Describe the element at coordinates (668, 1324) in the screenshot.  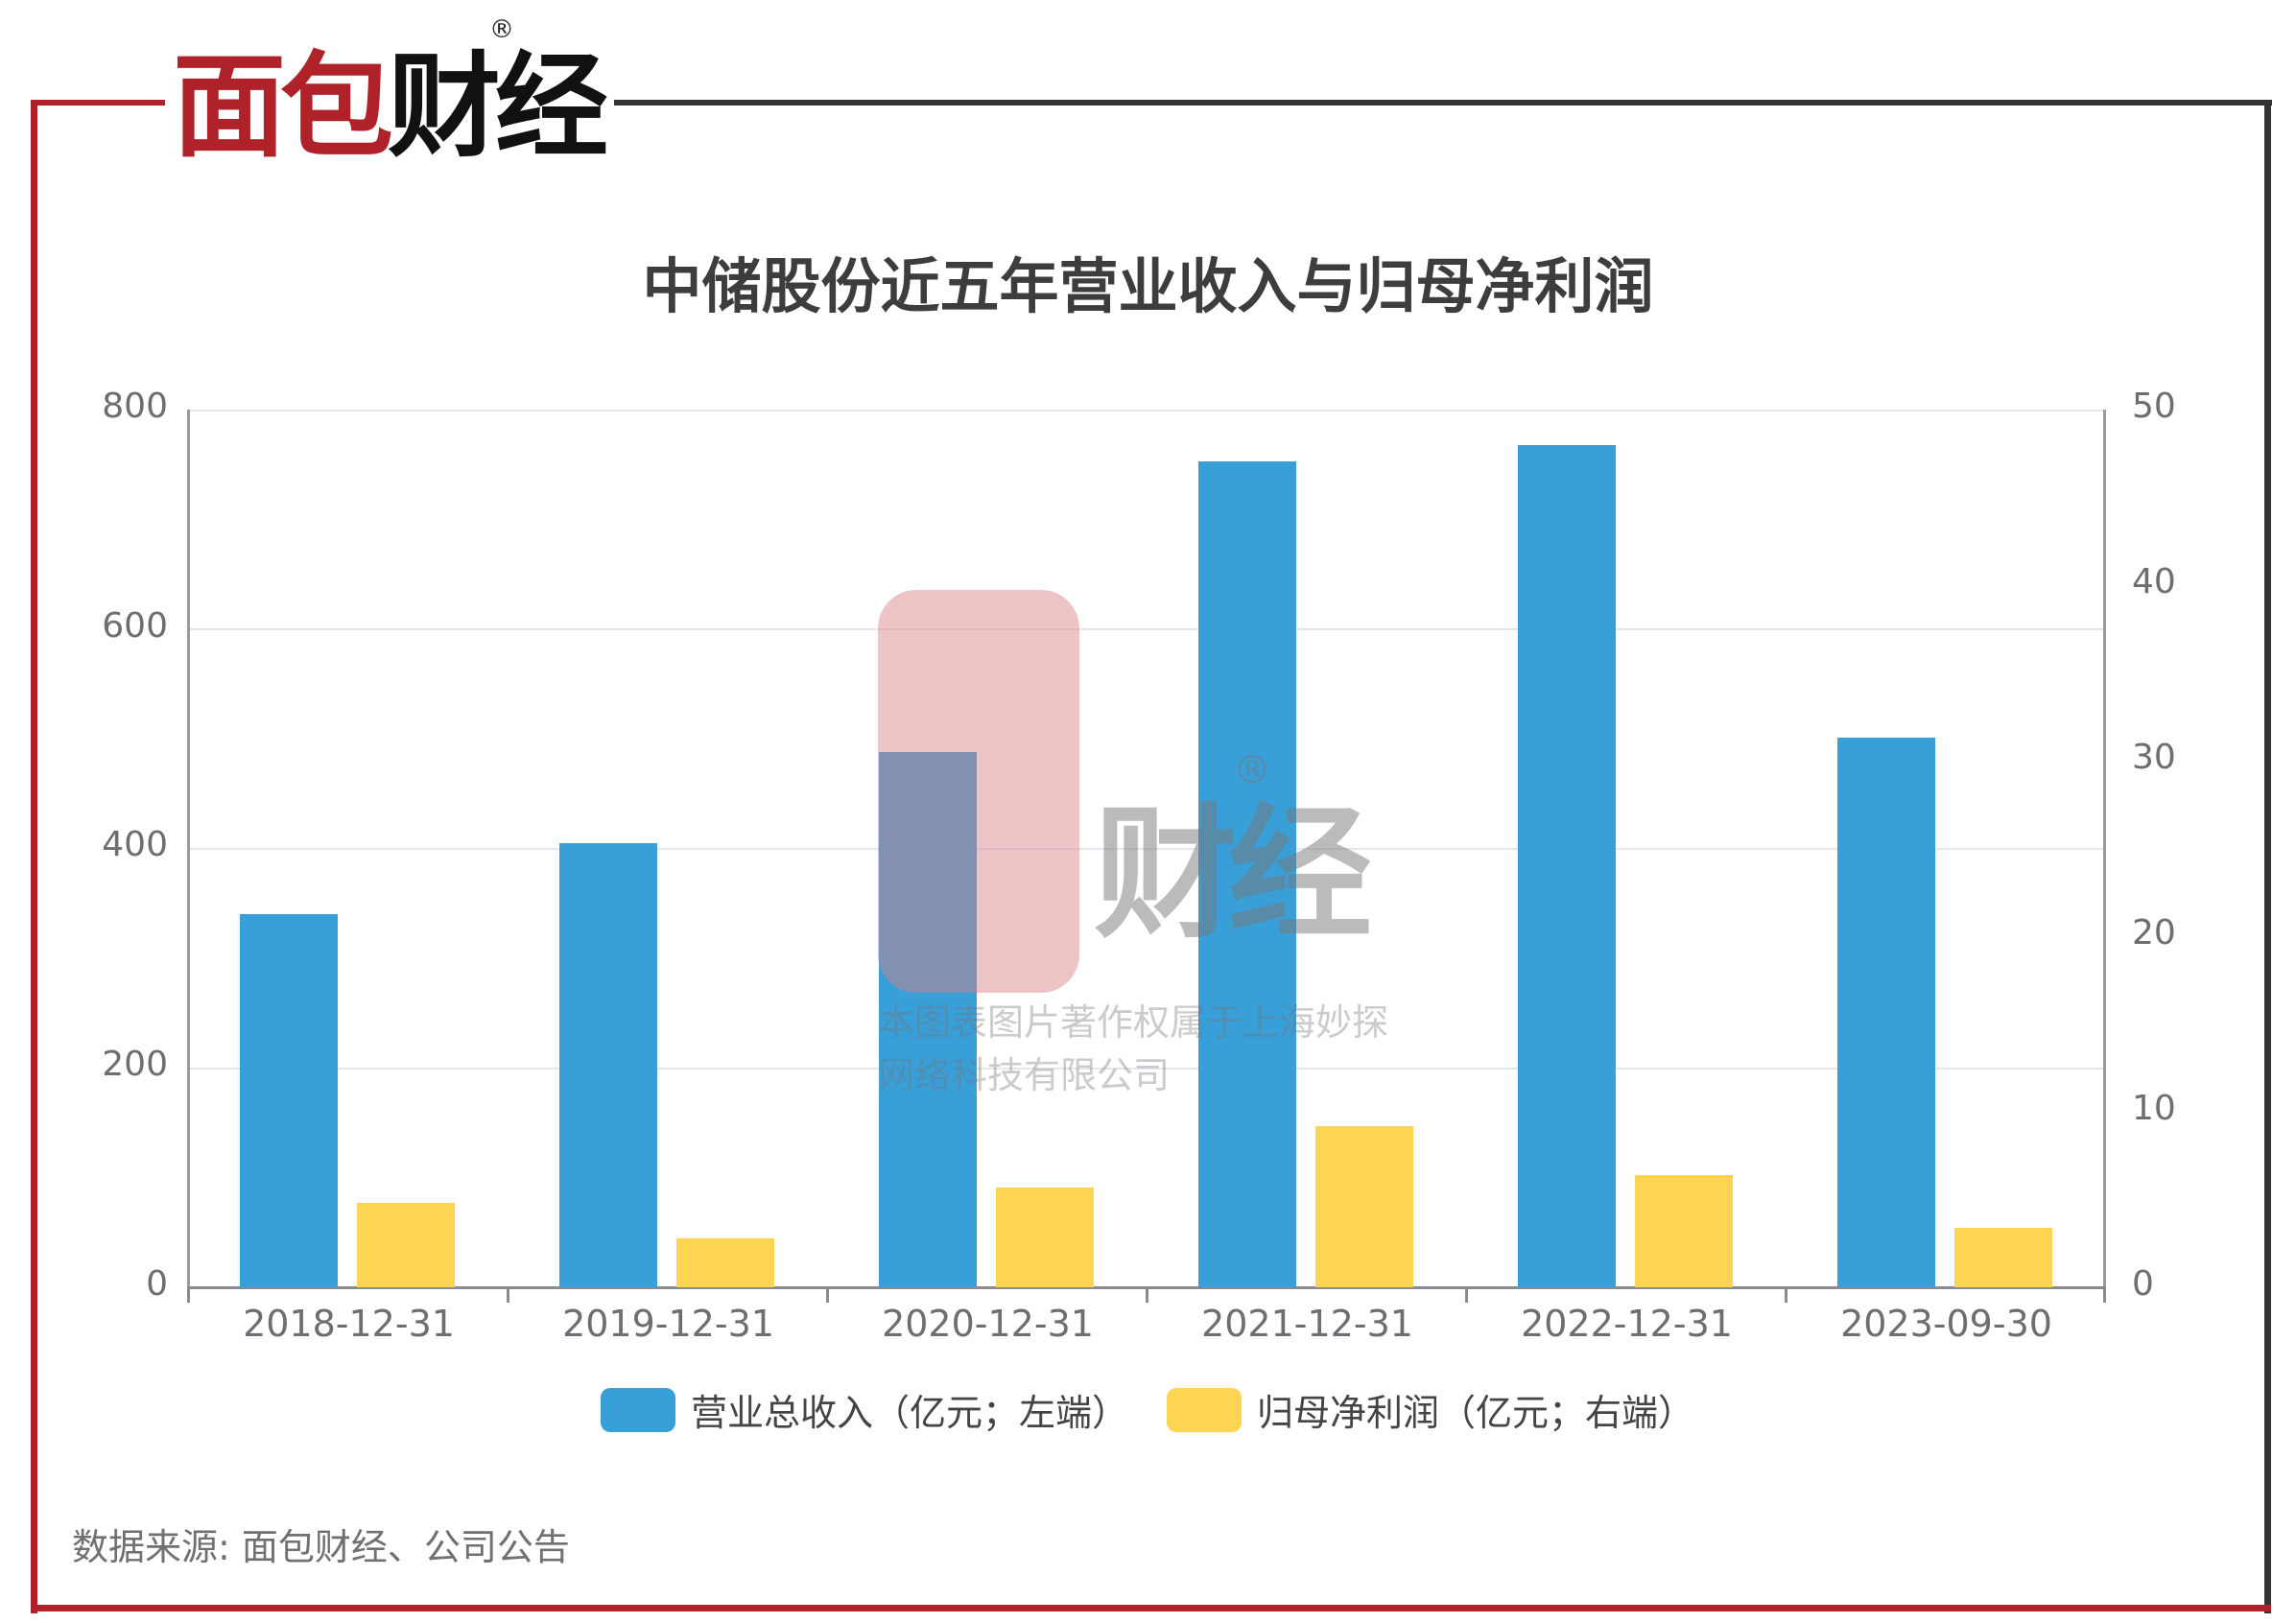
I see `x-tick-label: 2019-12-31` at that location.